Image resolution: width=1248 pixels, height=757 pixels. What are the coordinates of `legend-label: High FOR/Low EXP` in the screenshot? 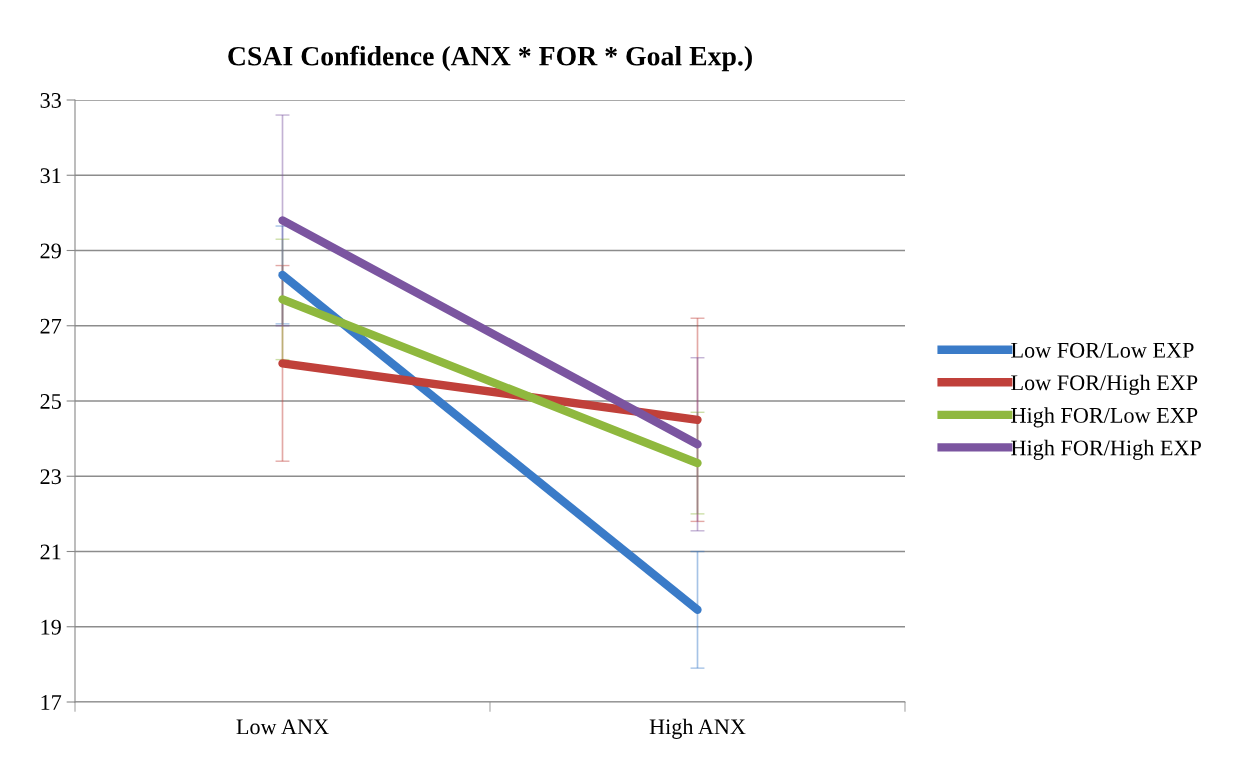 It's located at (1104, 417).